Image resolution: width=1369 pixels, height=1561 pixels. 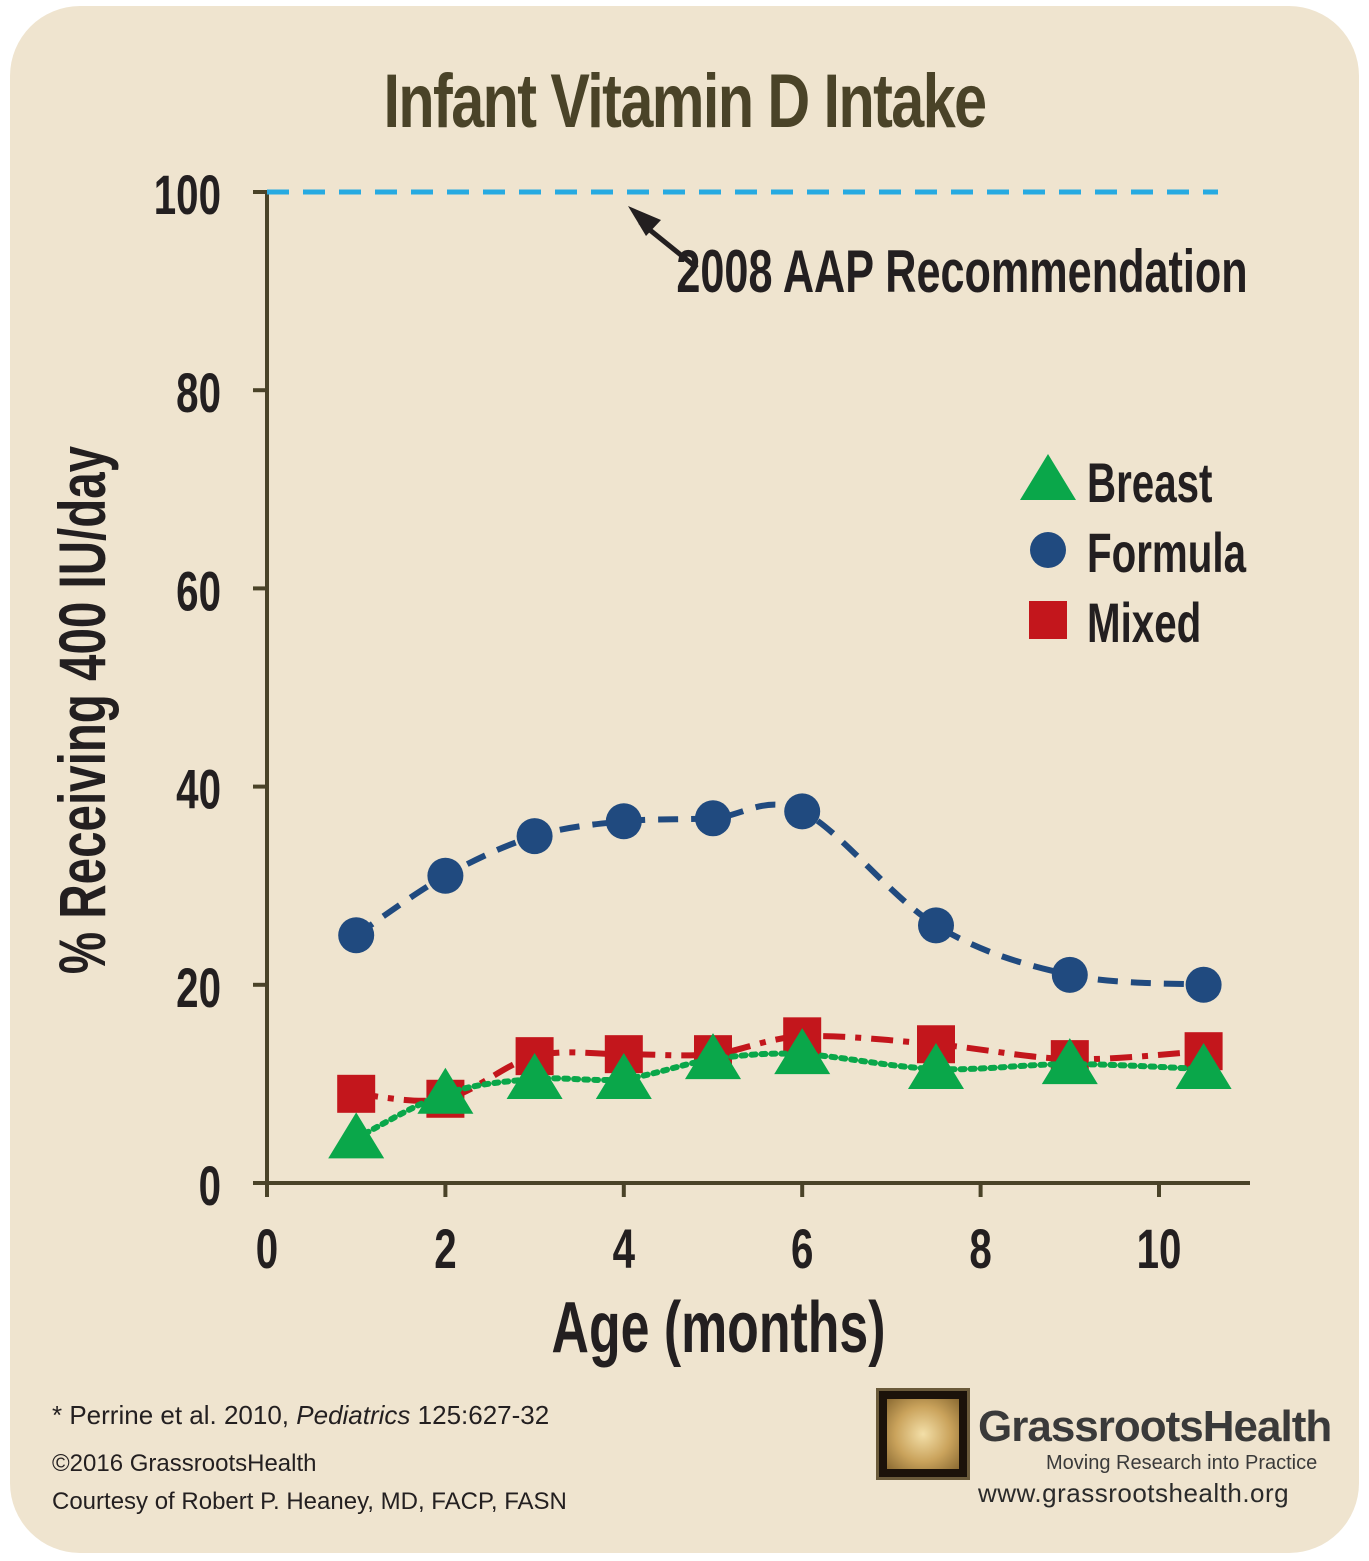 What do you see at coordinates (779, 894) in the screenshot?
I see `formula-series-line` at bounding box center [779, 894].